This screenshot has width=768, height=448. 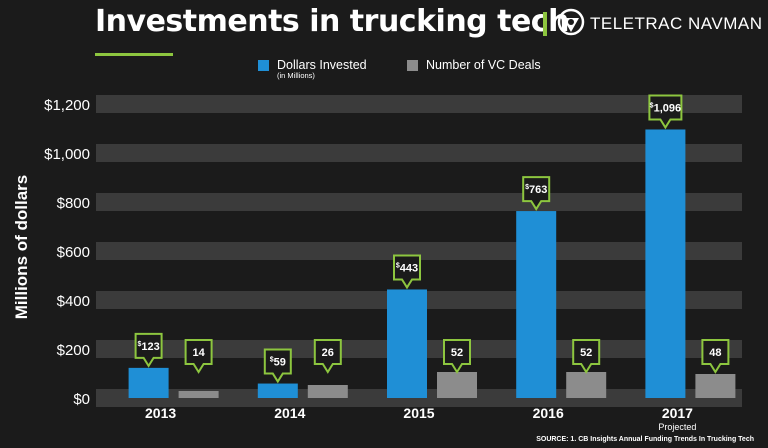 What do you see at coordinates (676, 23) in the screenshot?
I see `brand-name: TELETRAC NAVMAN` at bounding box center [676, 23].